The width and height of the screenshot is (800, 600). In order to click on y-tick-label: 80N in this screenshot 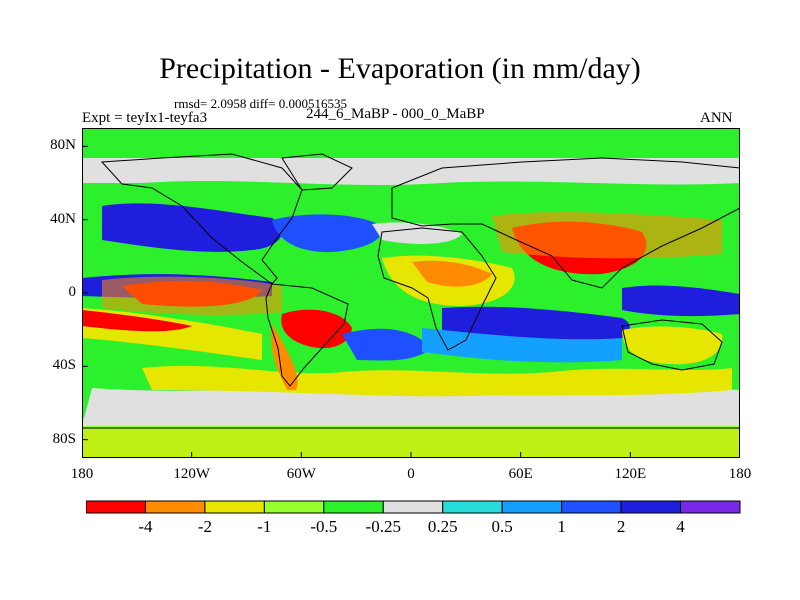, I will do `click(63, 145)`.